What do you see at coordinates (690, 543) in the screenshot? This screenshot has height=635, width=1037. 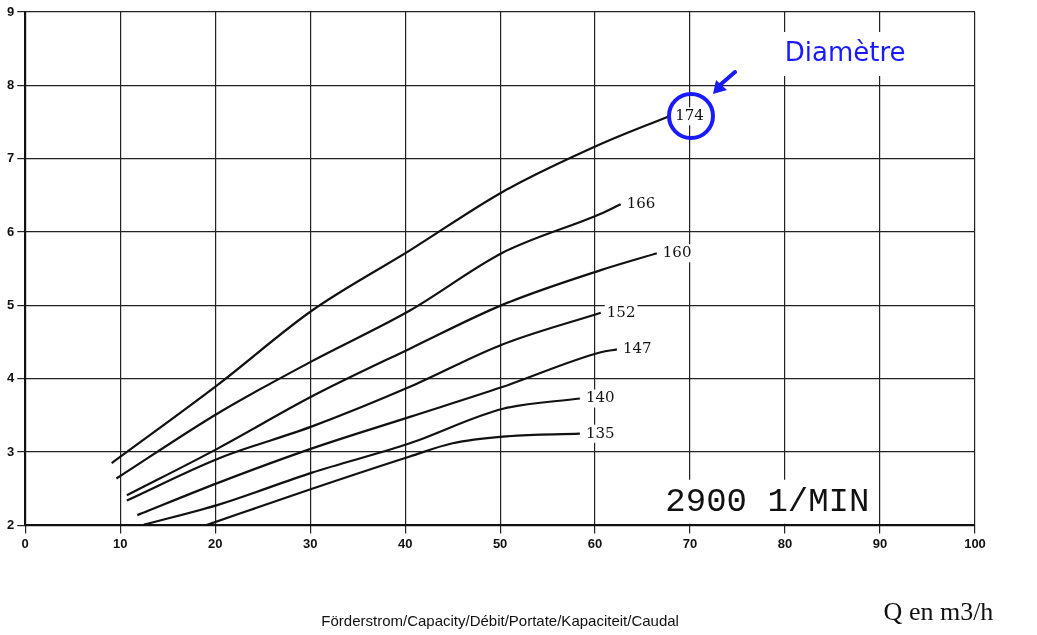 I see `x-tick-label: 70` at bounding box center [690, 543].